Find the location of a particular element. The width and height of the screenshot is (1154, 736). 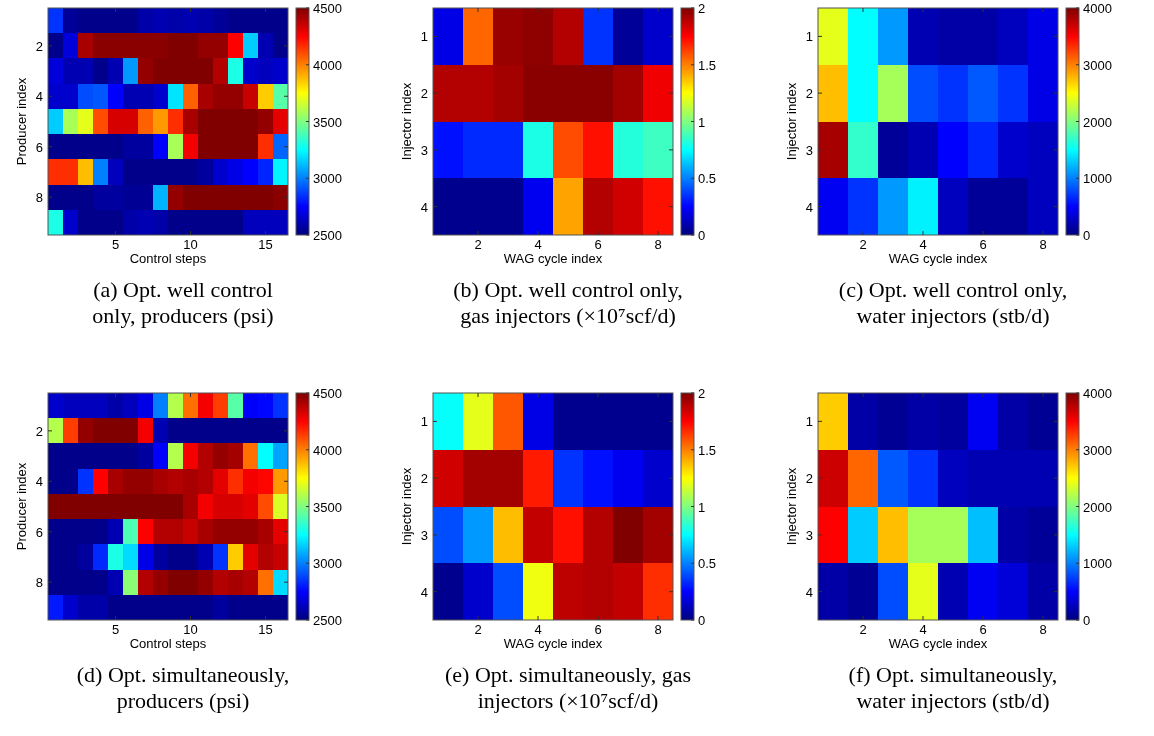

text: (e) Opt. simultaneously, gas injectors (×10⁷scf/d) is located at coordinates (568, 687).